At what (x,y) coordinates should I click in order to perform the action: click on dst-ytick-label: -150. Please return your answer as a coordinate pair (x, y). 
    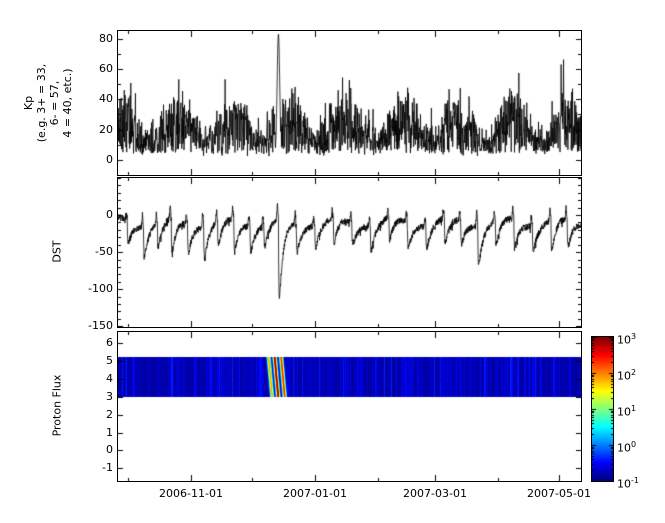
    Looking at the image, I should click on (100, 325).